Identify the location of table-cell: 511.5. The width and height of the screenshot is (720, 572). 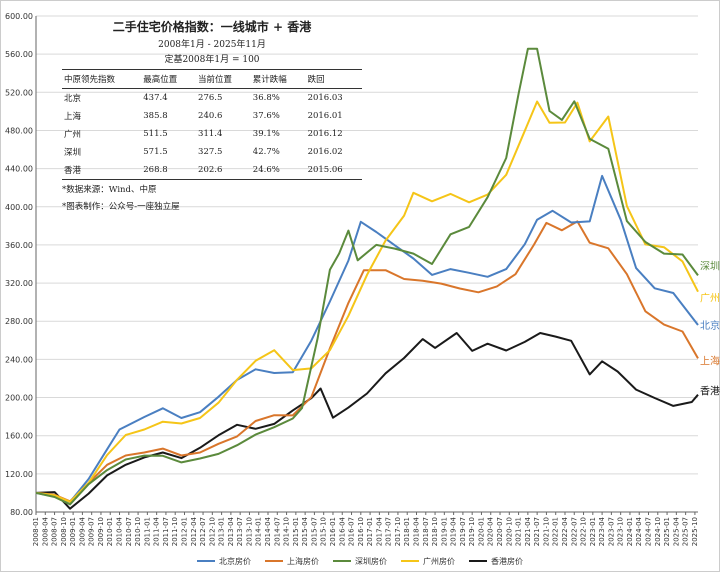
(155, 134).